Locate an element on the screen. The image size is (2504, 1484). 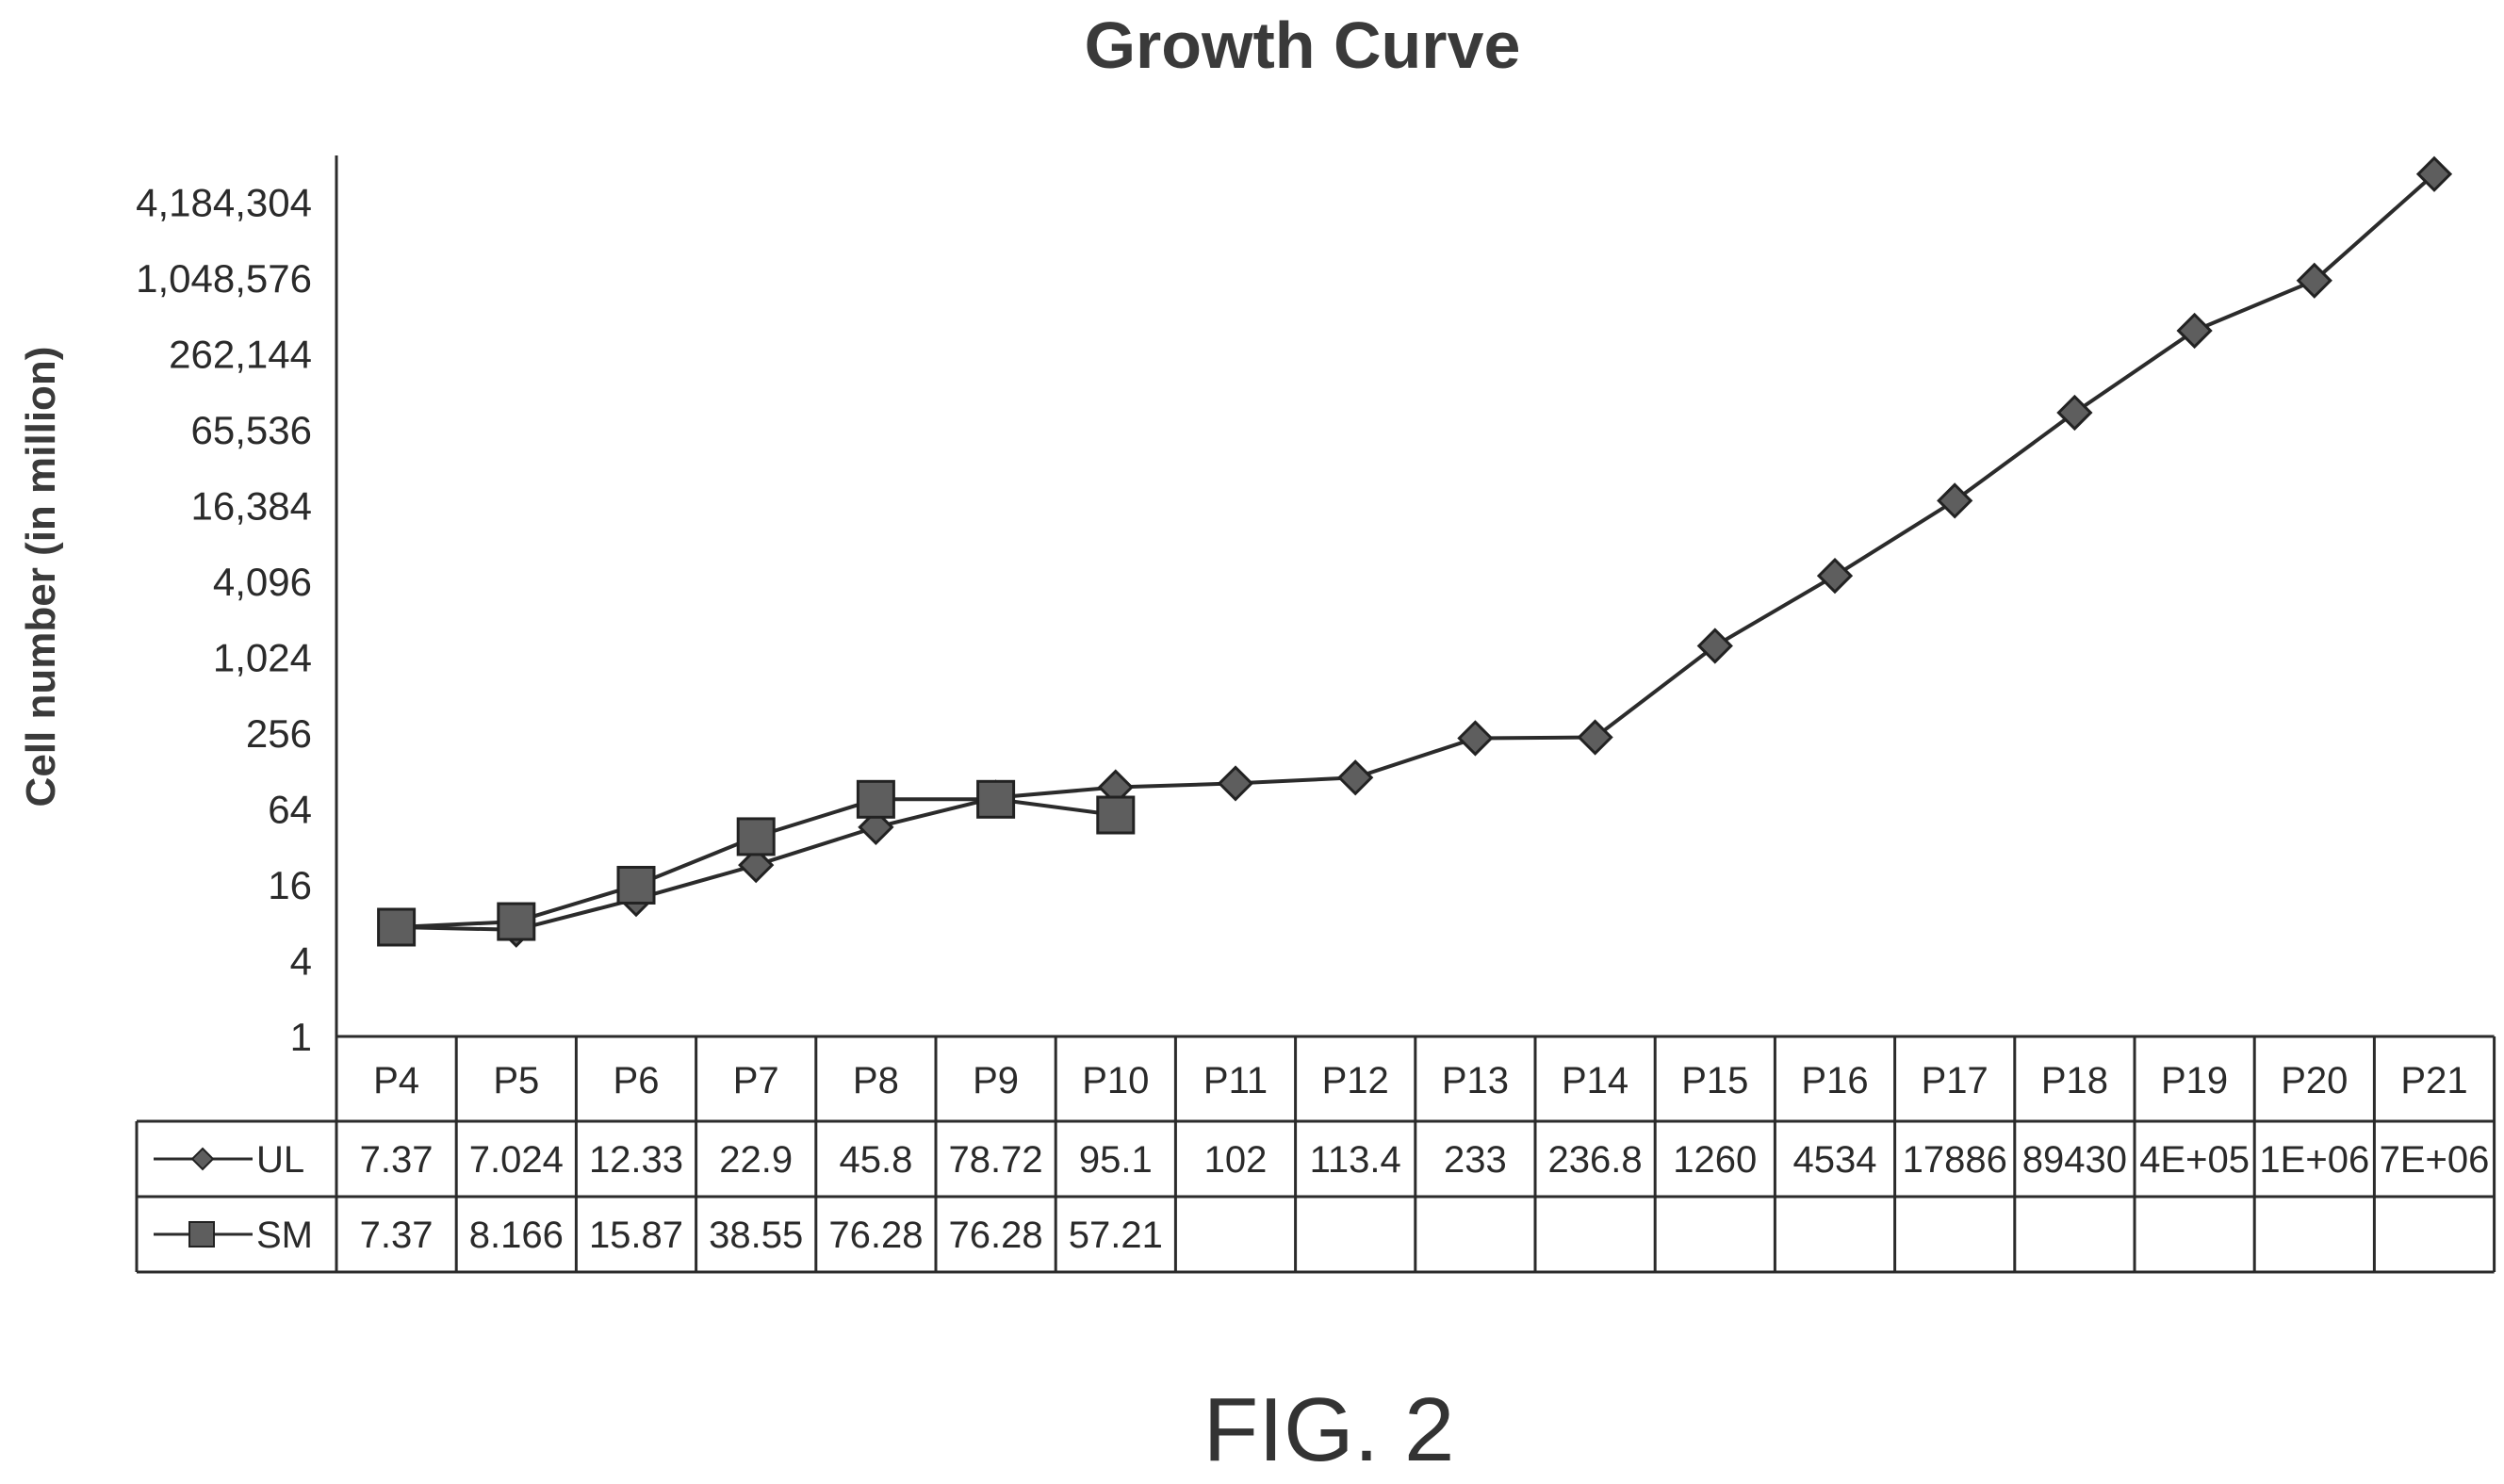
data-point-ul-p14 is located at coordinates (1595, 737).